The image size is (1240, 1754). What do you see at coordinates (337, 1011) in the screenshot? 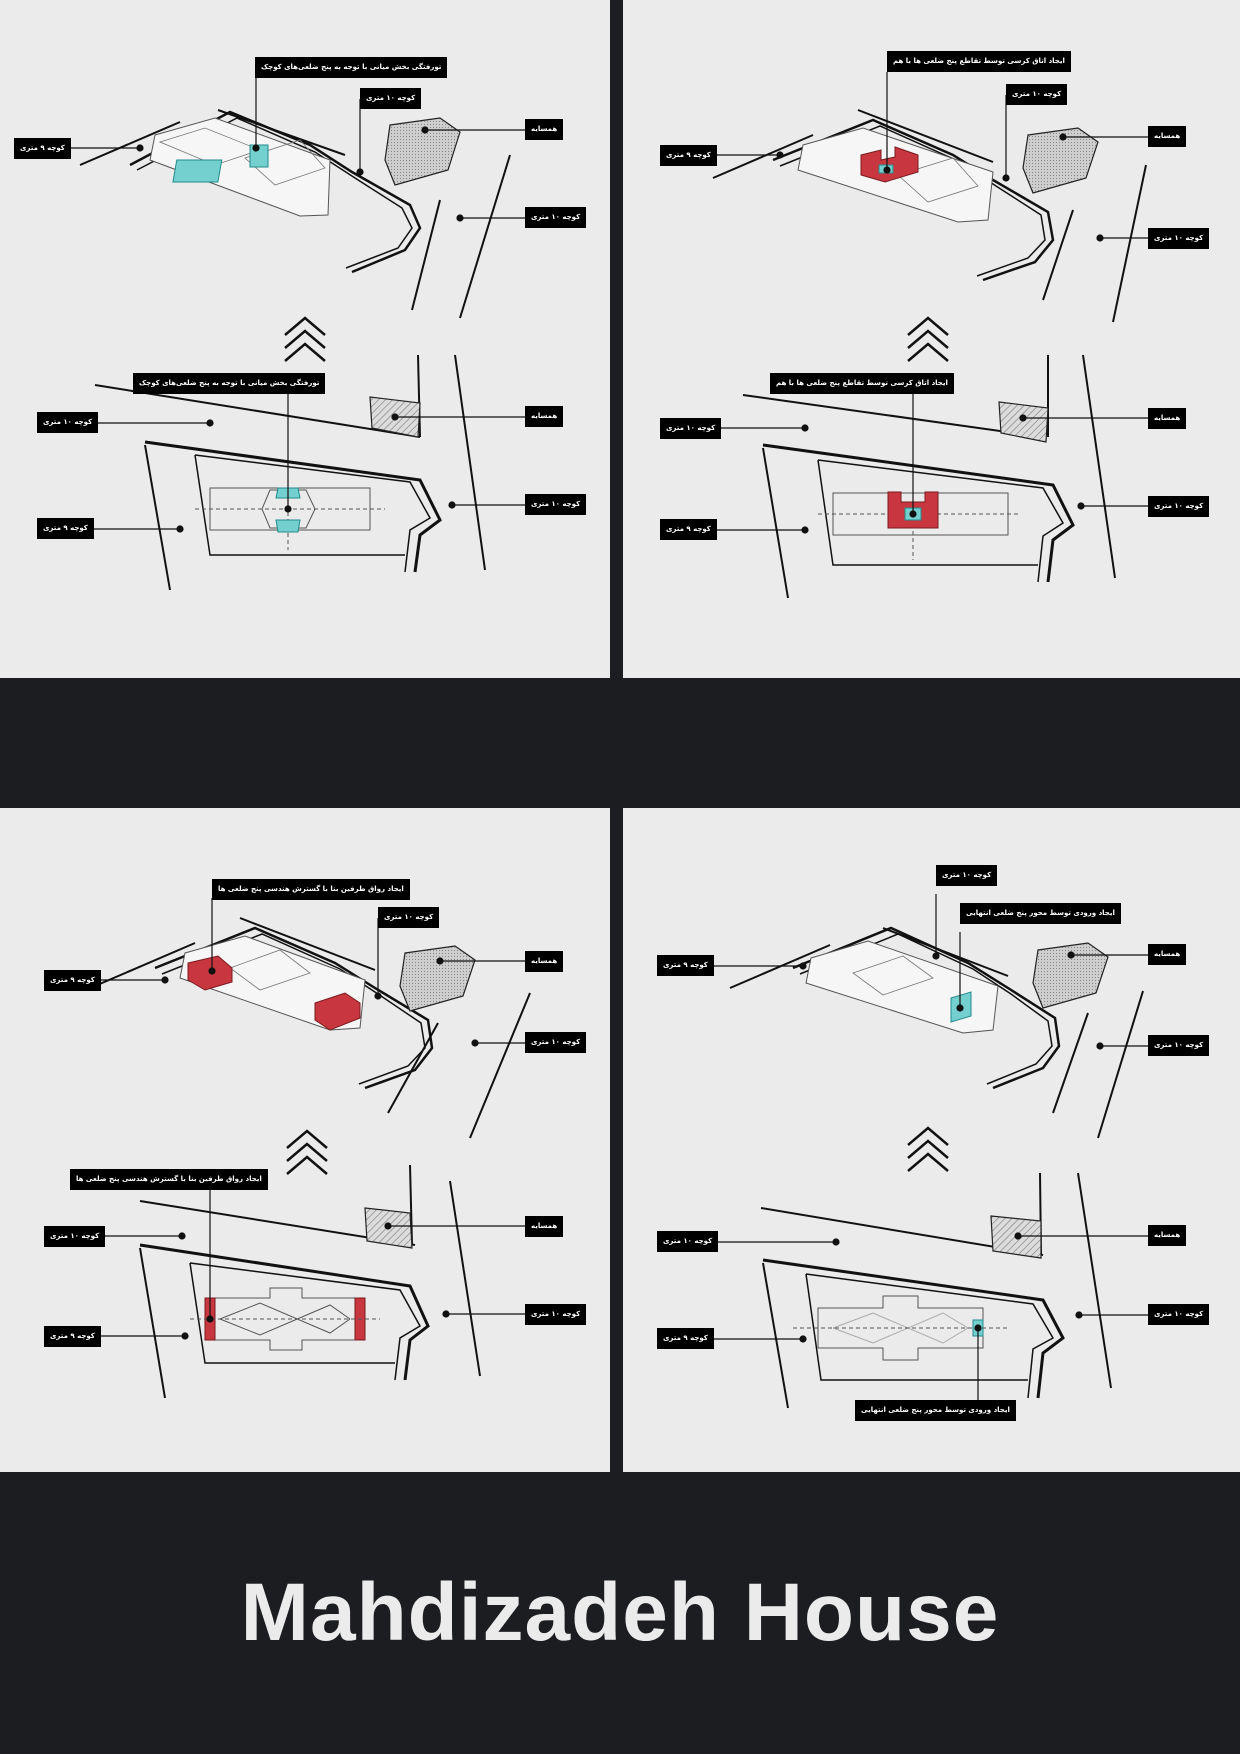
I see `highlight-red-volume` at bounding box center [337, 1011].